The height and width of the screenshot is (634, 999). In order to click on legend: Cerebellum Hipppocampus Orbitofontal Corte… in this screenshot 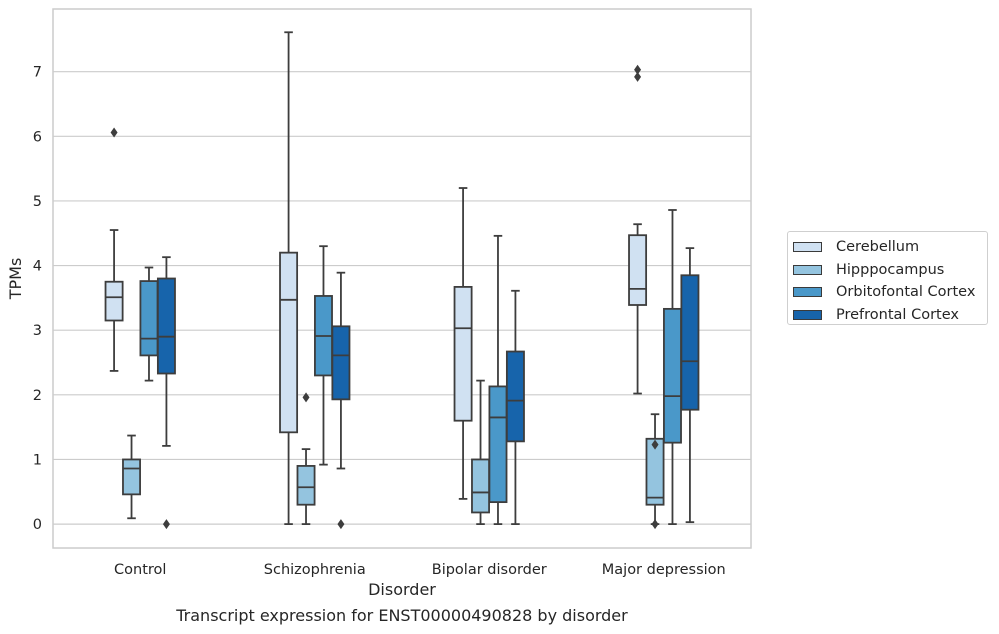, I will do `click(887, 278)`.